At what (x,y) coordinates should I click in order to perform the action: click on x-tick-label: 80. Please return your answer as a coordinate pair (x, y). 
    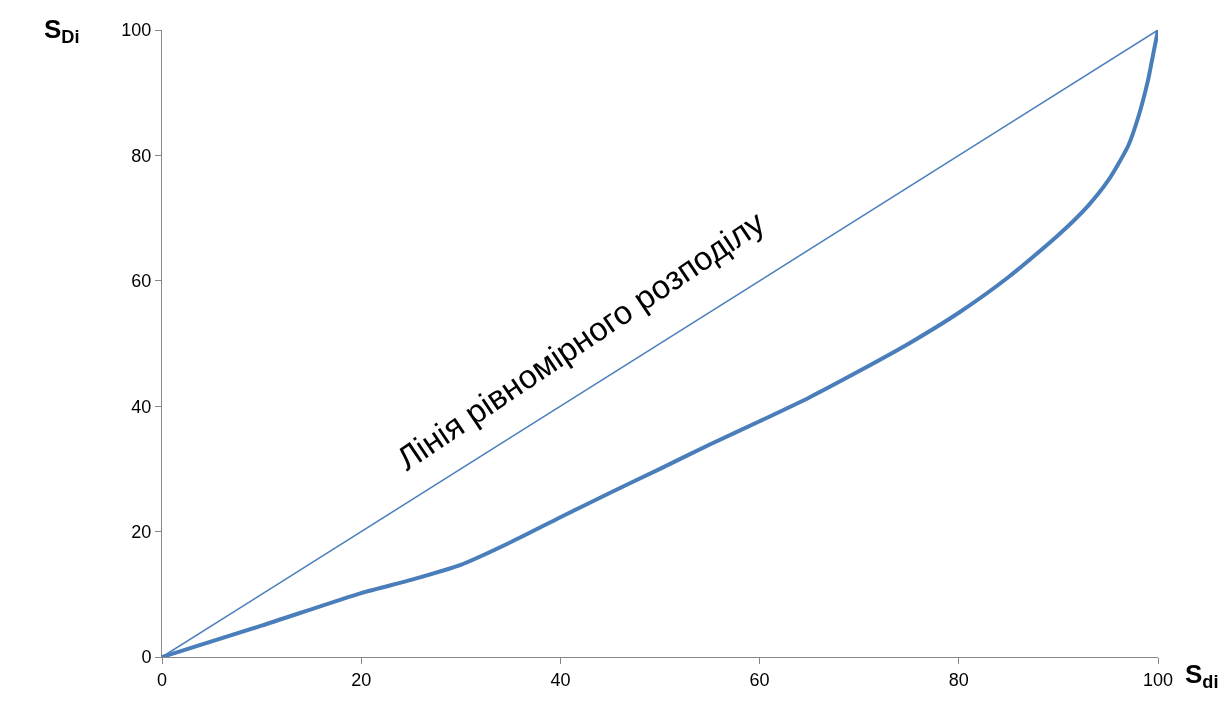
    Looking at the image, I should click on (958, 679).